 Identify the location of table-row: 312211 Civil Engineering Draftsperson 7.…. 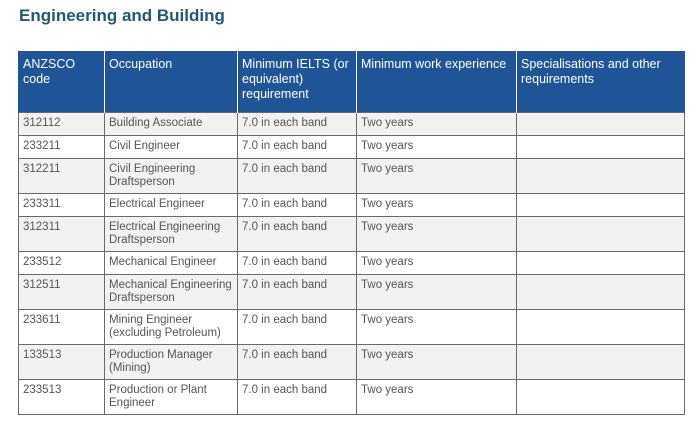
(351, 176).